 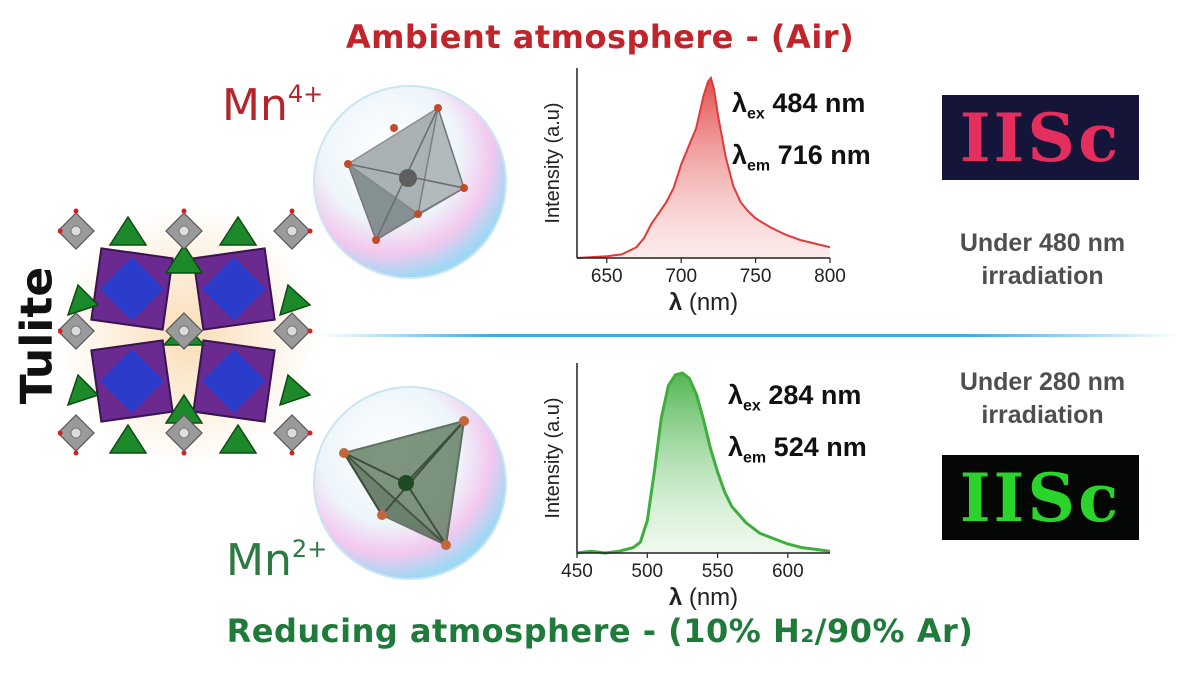 I want to click on x-tick-label: 600, so click(x=788, y=571).